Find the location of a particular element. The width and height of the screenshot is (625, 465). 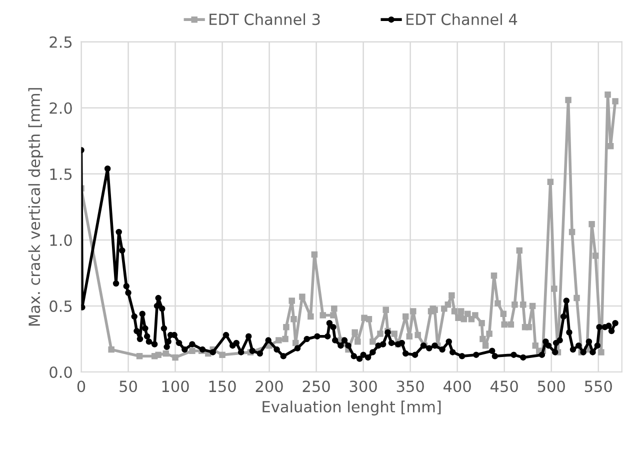

y-axis-title: Max. crack vertical depth [mm] is located at coordinates (36, 207).